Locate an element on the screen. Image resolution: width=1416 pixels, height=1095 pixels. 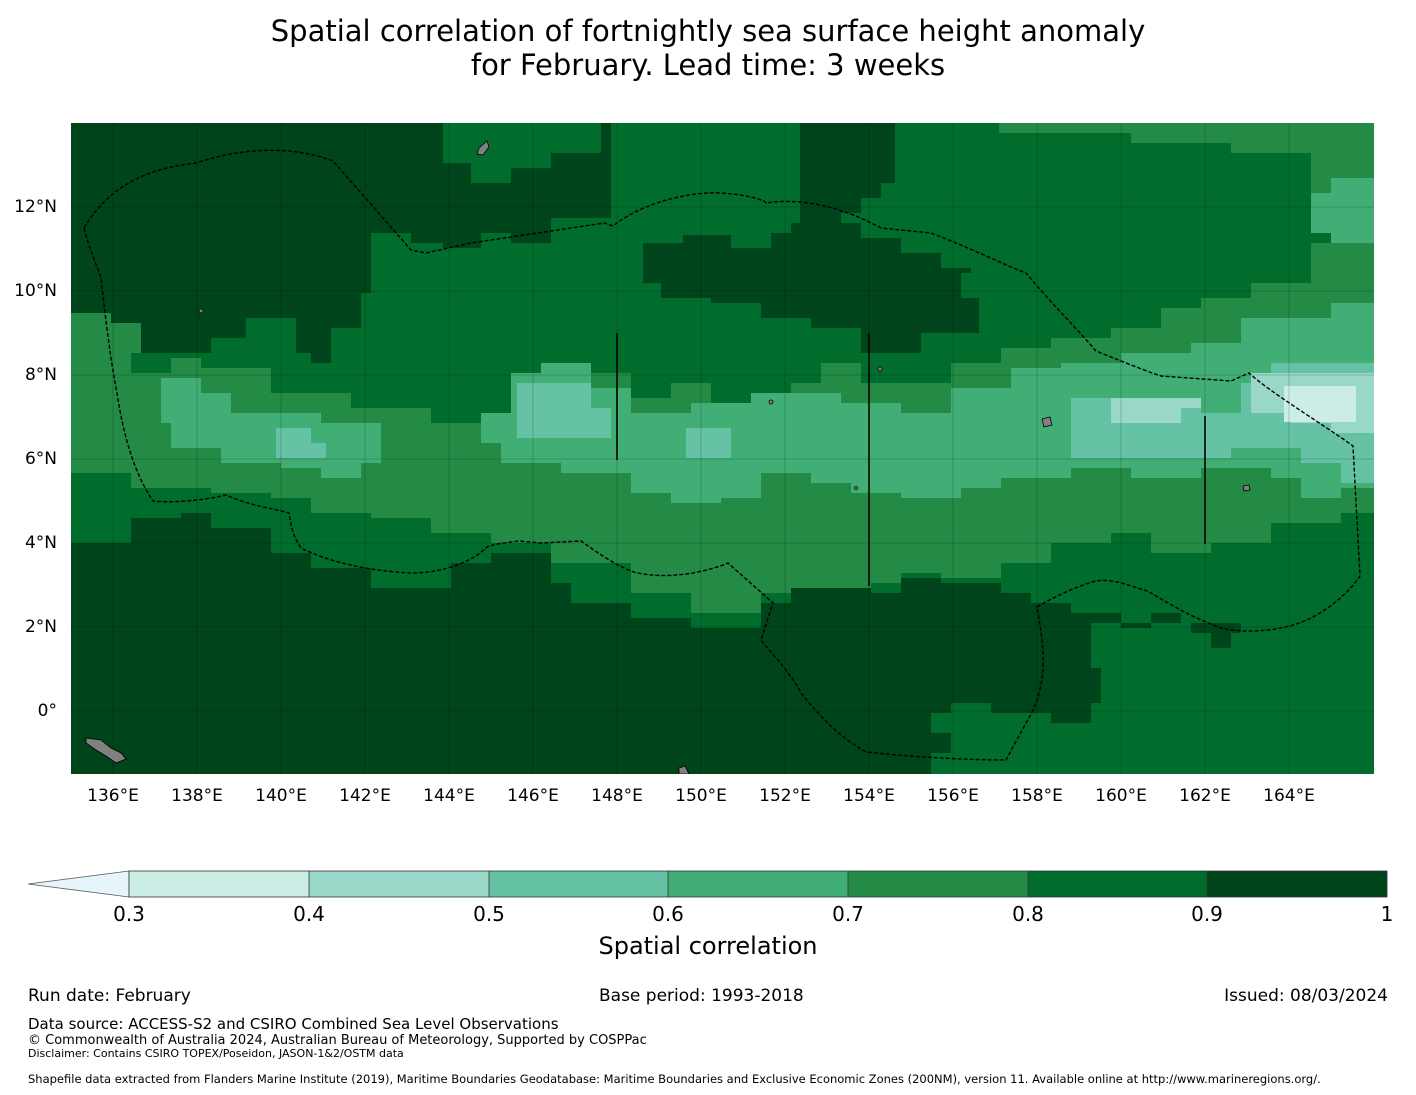
island-south-small is located at coordinates (684, 769).